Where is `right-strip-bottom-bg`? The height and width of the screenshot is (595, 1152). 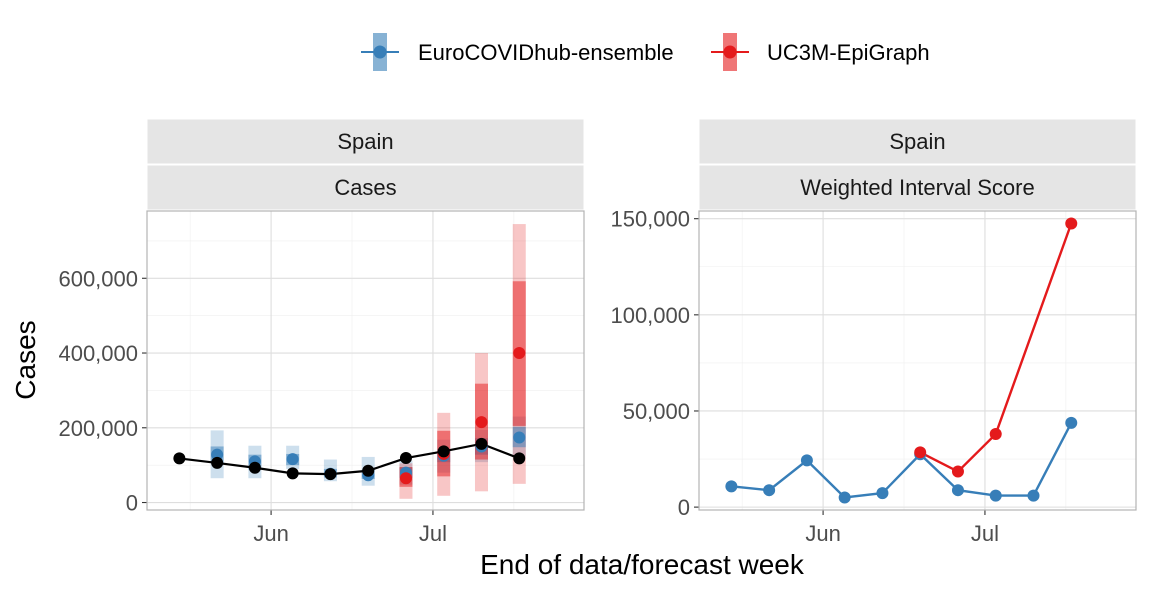 right-strip-bottom-bg is located at coordinates (917, 187).